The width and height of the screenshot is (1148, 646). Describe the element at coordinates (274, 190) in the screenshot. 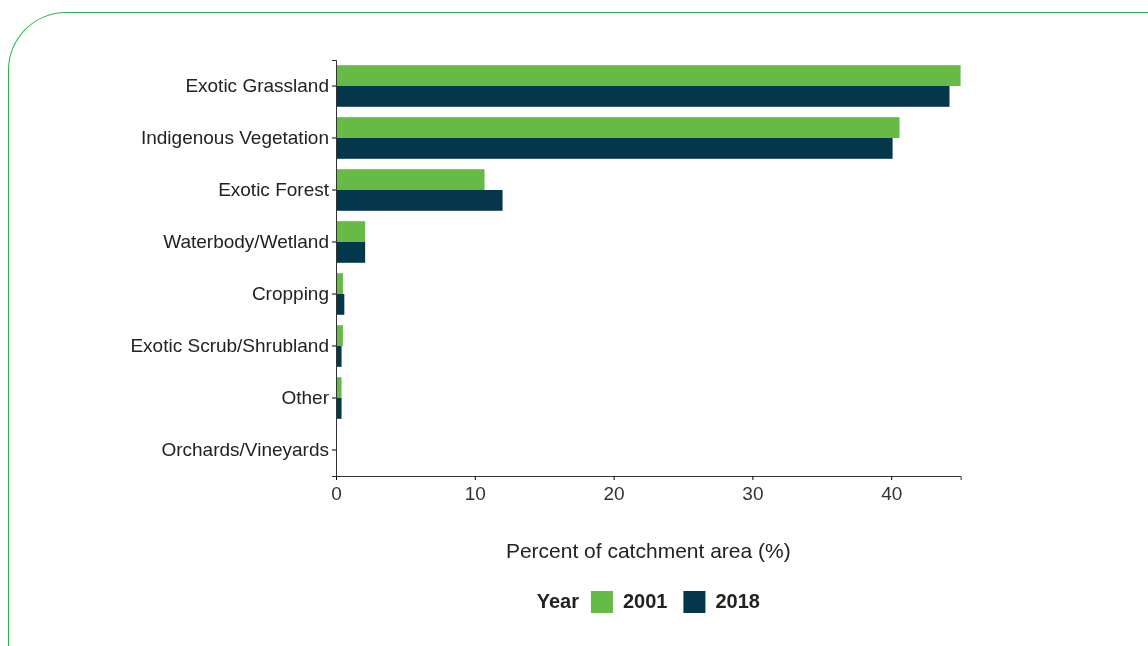

I see `y-tick-label: Exotic Forest` at that location.